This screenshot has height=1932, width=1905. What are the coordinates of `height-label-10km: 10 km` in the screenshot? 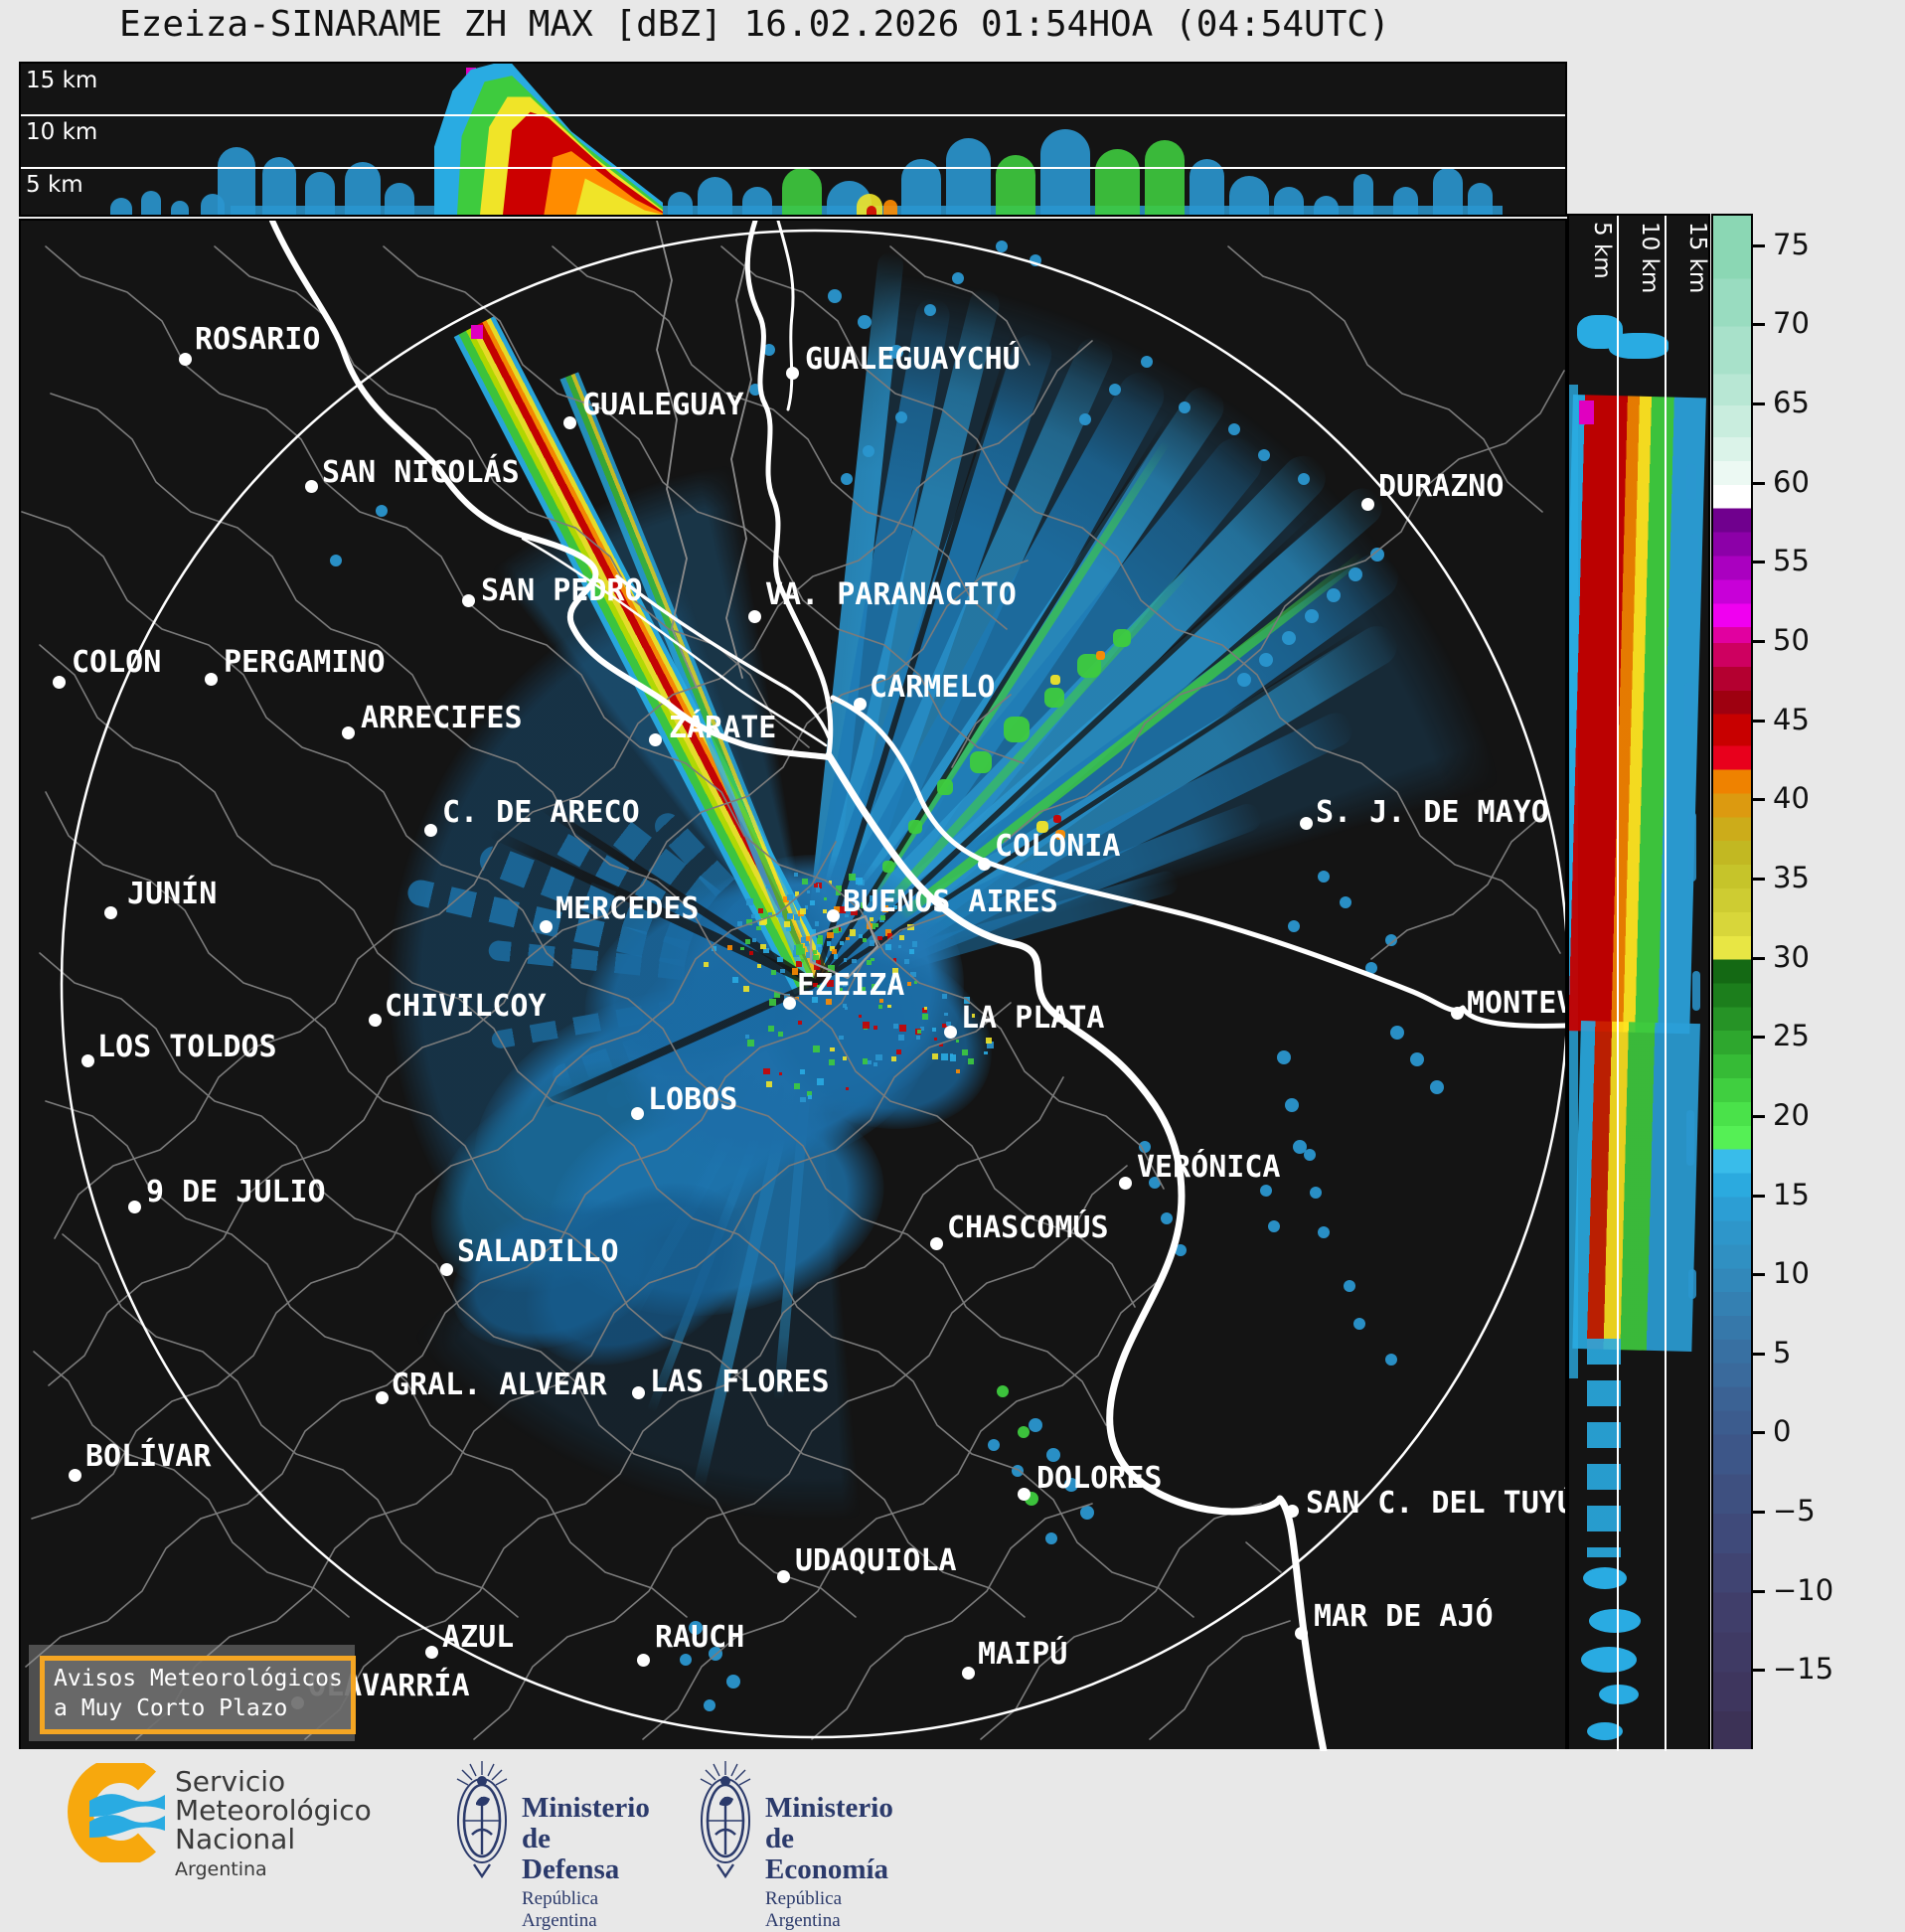 It's located at (62, 132).